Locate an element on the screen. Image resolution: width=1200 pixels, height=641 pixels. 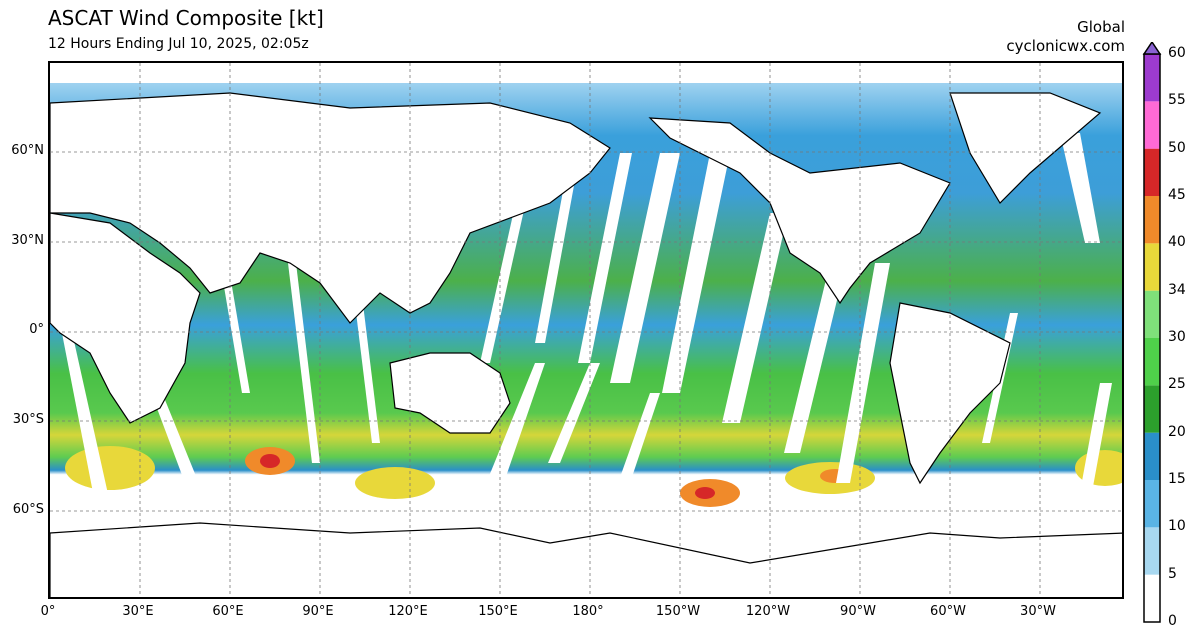
colorbar-tick-label: 25 is located at coordinates (1177, 384).